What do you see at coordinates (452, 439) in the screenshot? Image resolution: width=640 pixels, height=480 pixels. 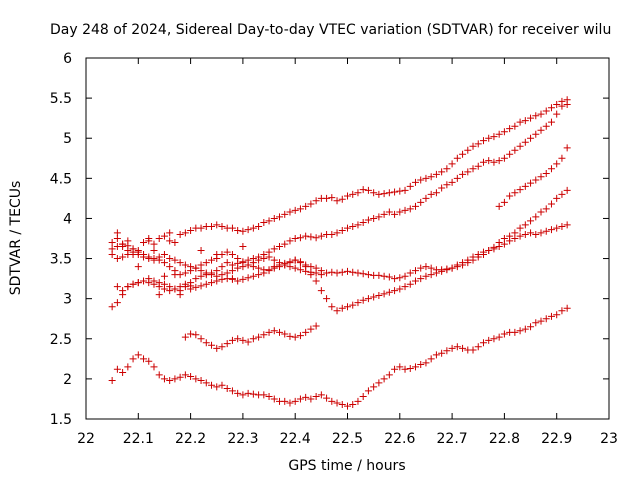 I see `x-tick-label: 22.7` at bounding box center [452, 439].